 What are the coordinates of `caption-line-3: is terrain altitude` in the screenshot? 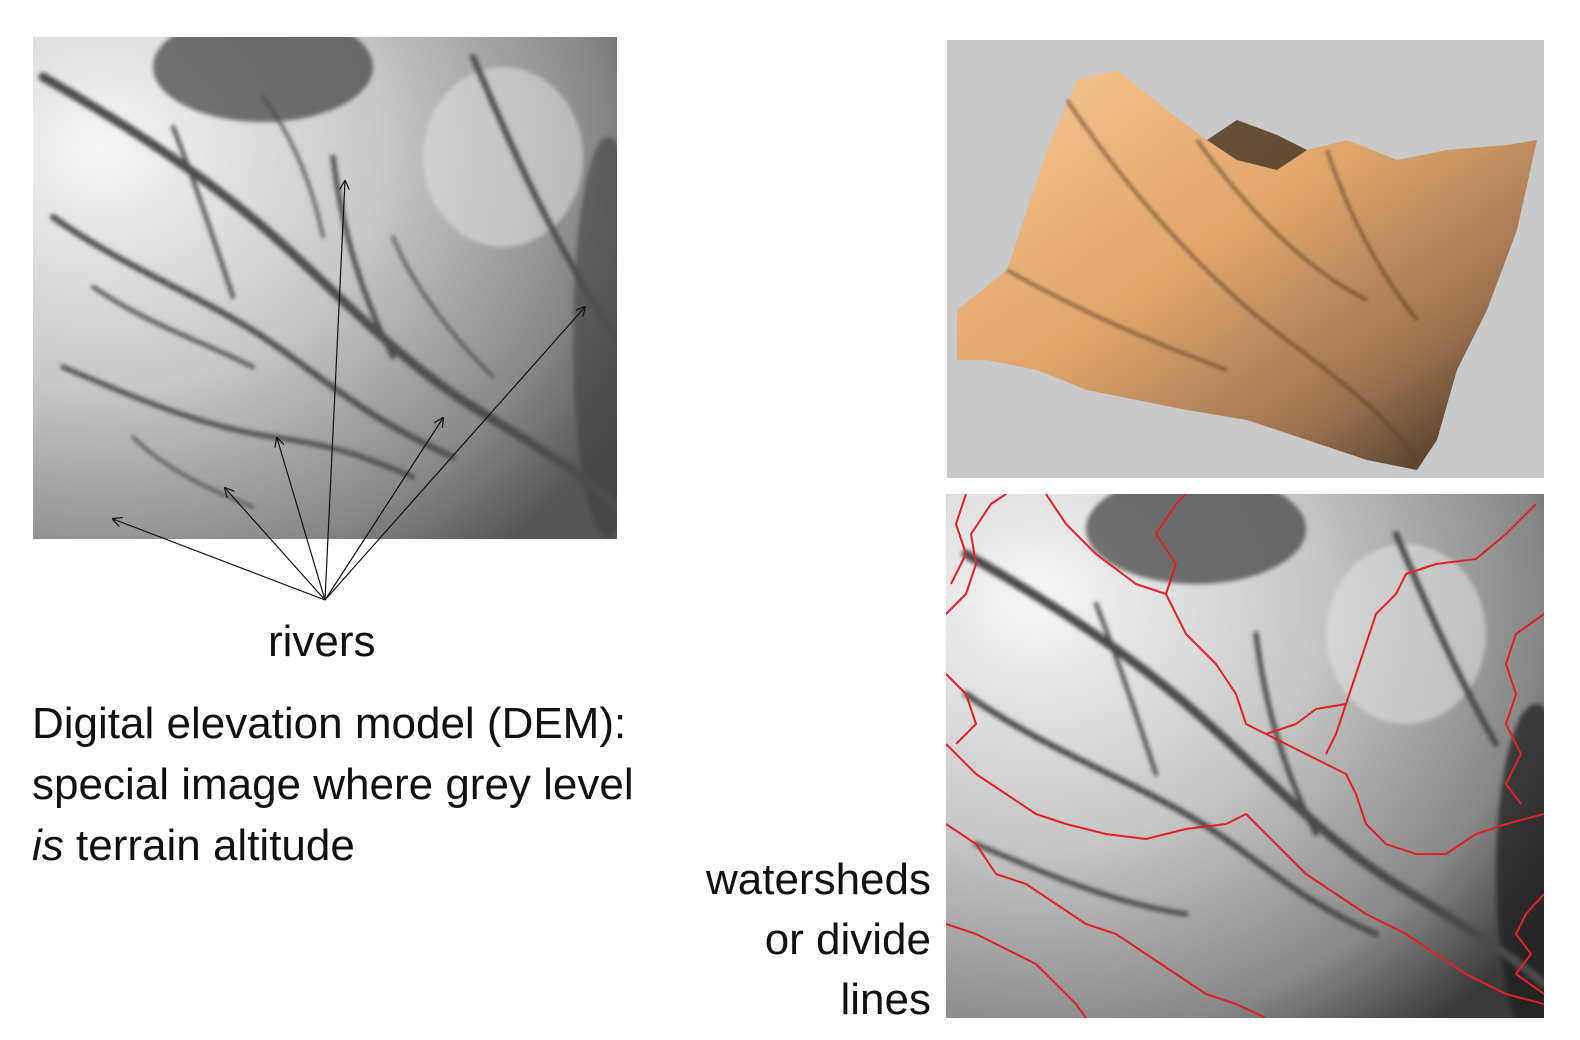 It's located at (333, 845).